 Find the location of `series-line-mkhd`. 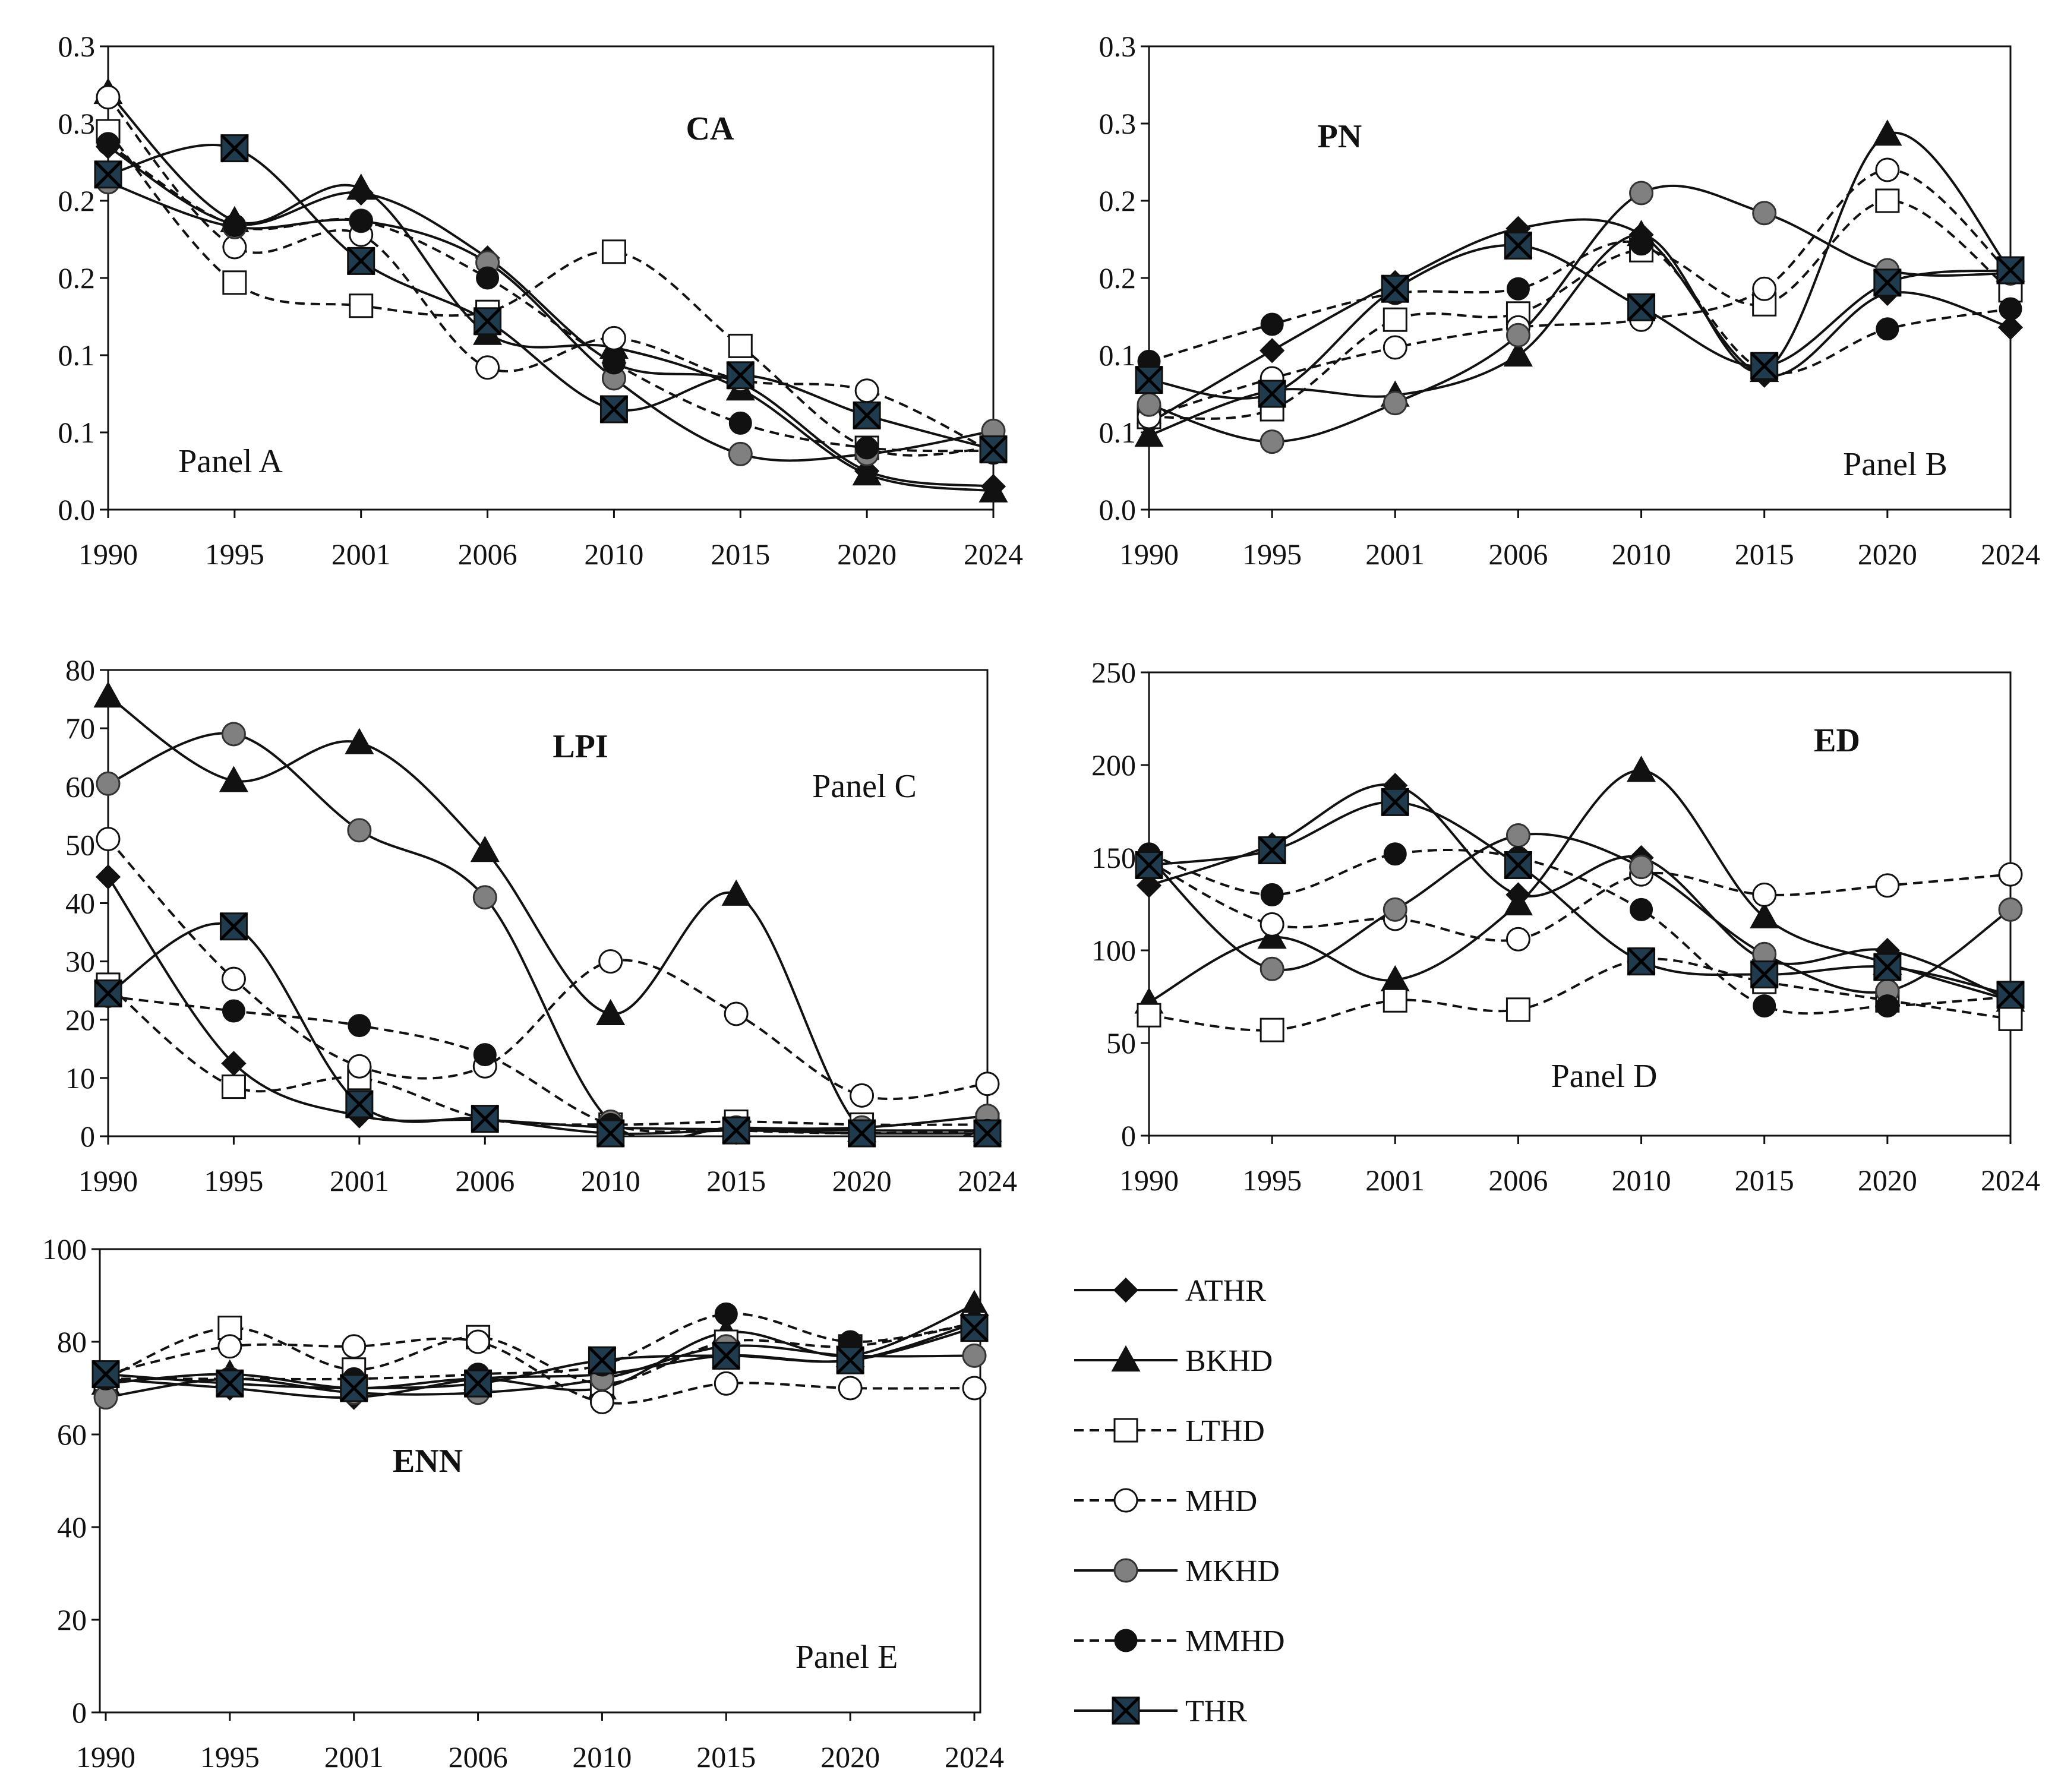

series-line-mkhd is located at coordinates (550, 321).